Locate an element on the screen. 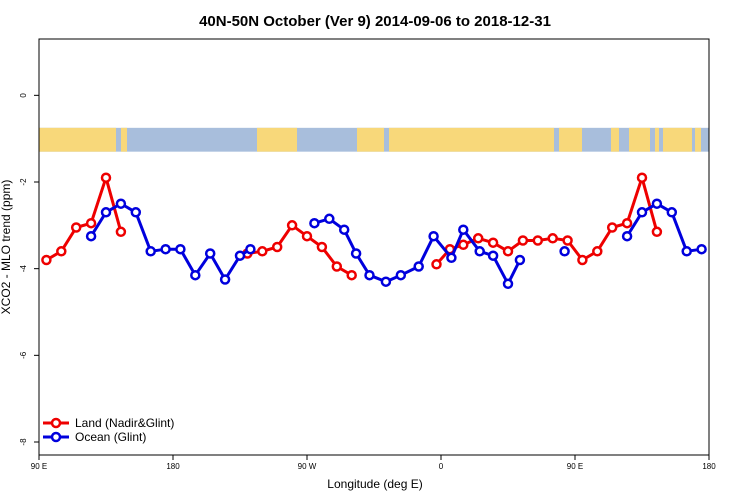 This screenshot has height=500, width=750. legend: Land (Nadir&Glint) Ocean (Glint) is located at coordinates (108, 430).